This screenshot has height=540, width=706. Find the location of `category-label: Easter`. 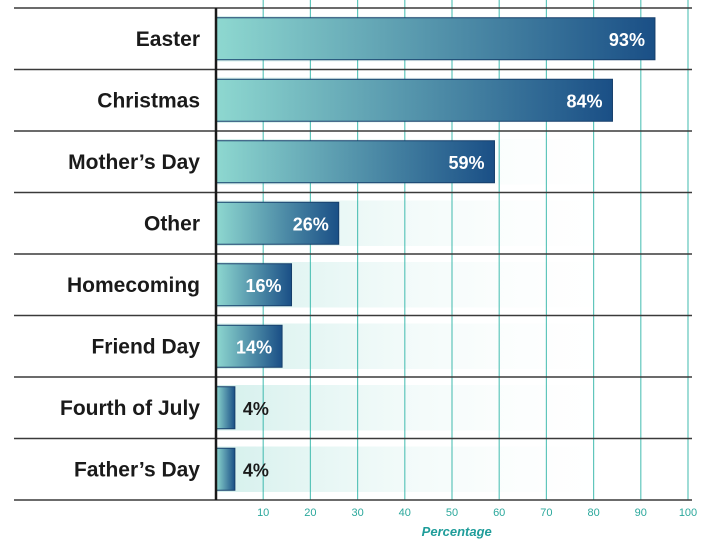

category-label: Easter is located at coordinates (168, 39).